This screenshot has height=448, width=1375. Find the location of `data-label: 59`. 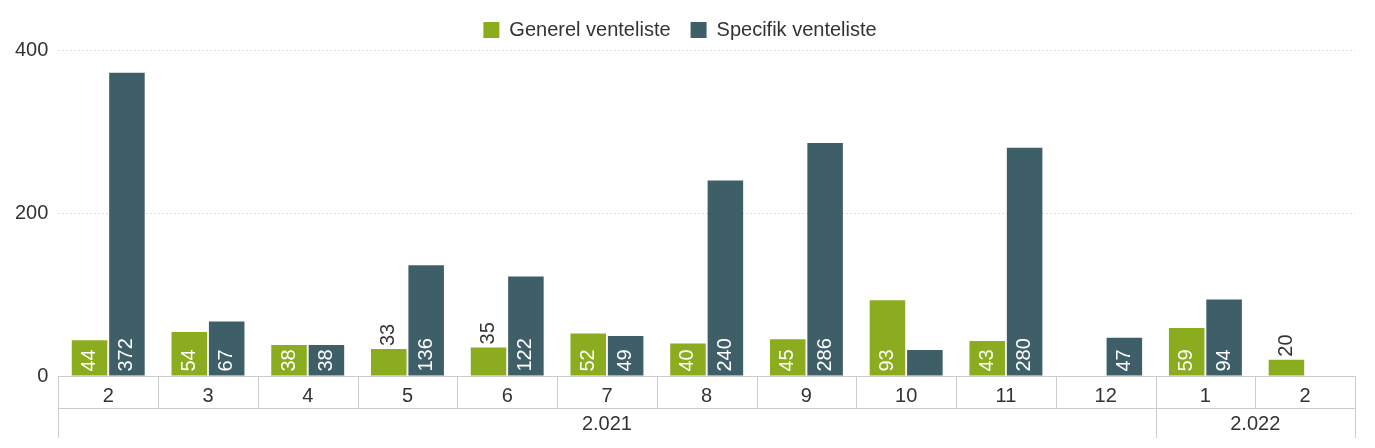

data-label: 59 is located at coordinates (1185, 360).